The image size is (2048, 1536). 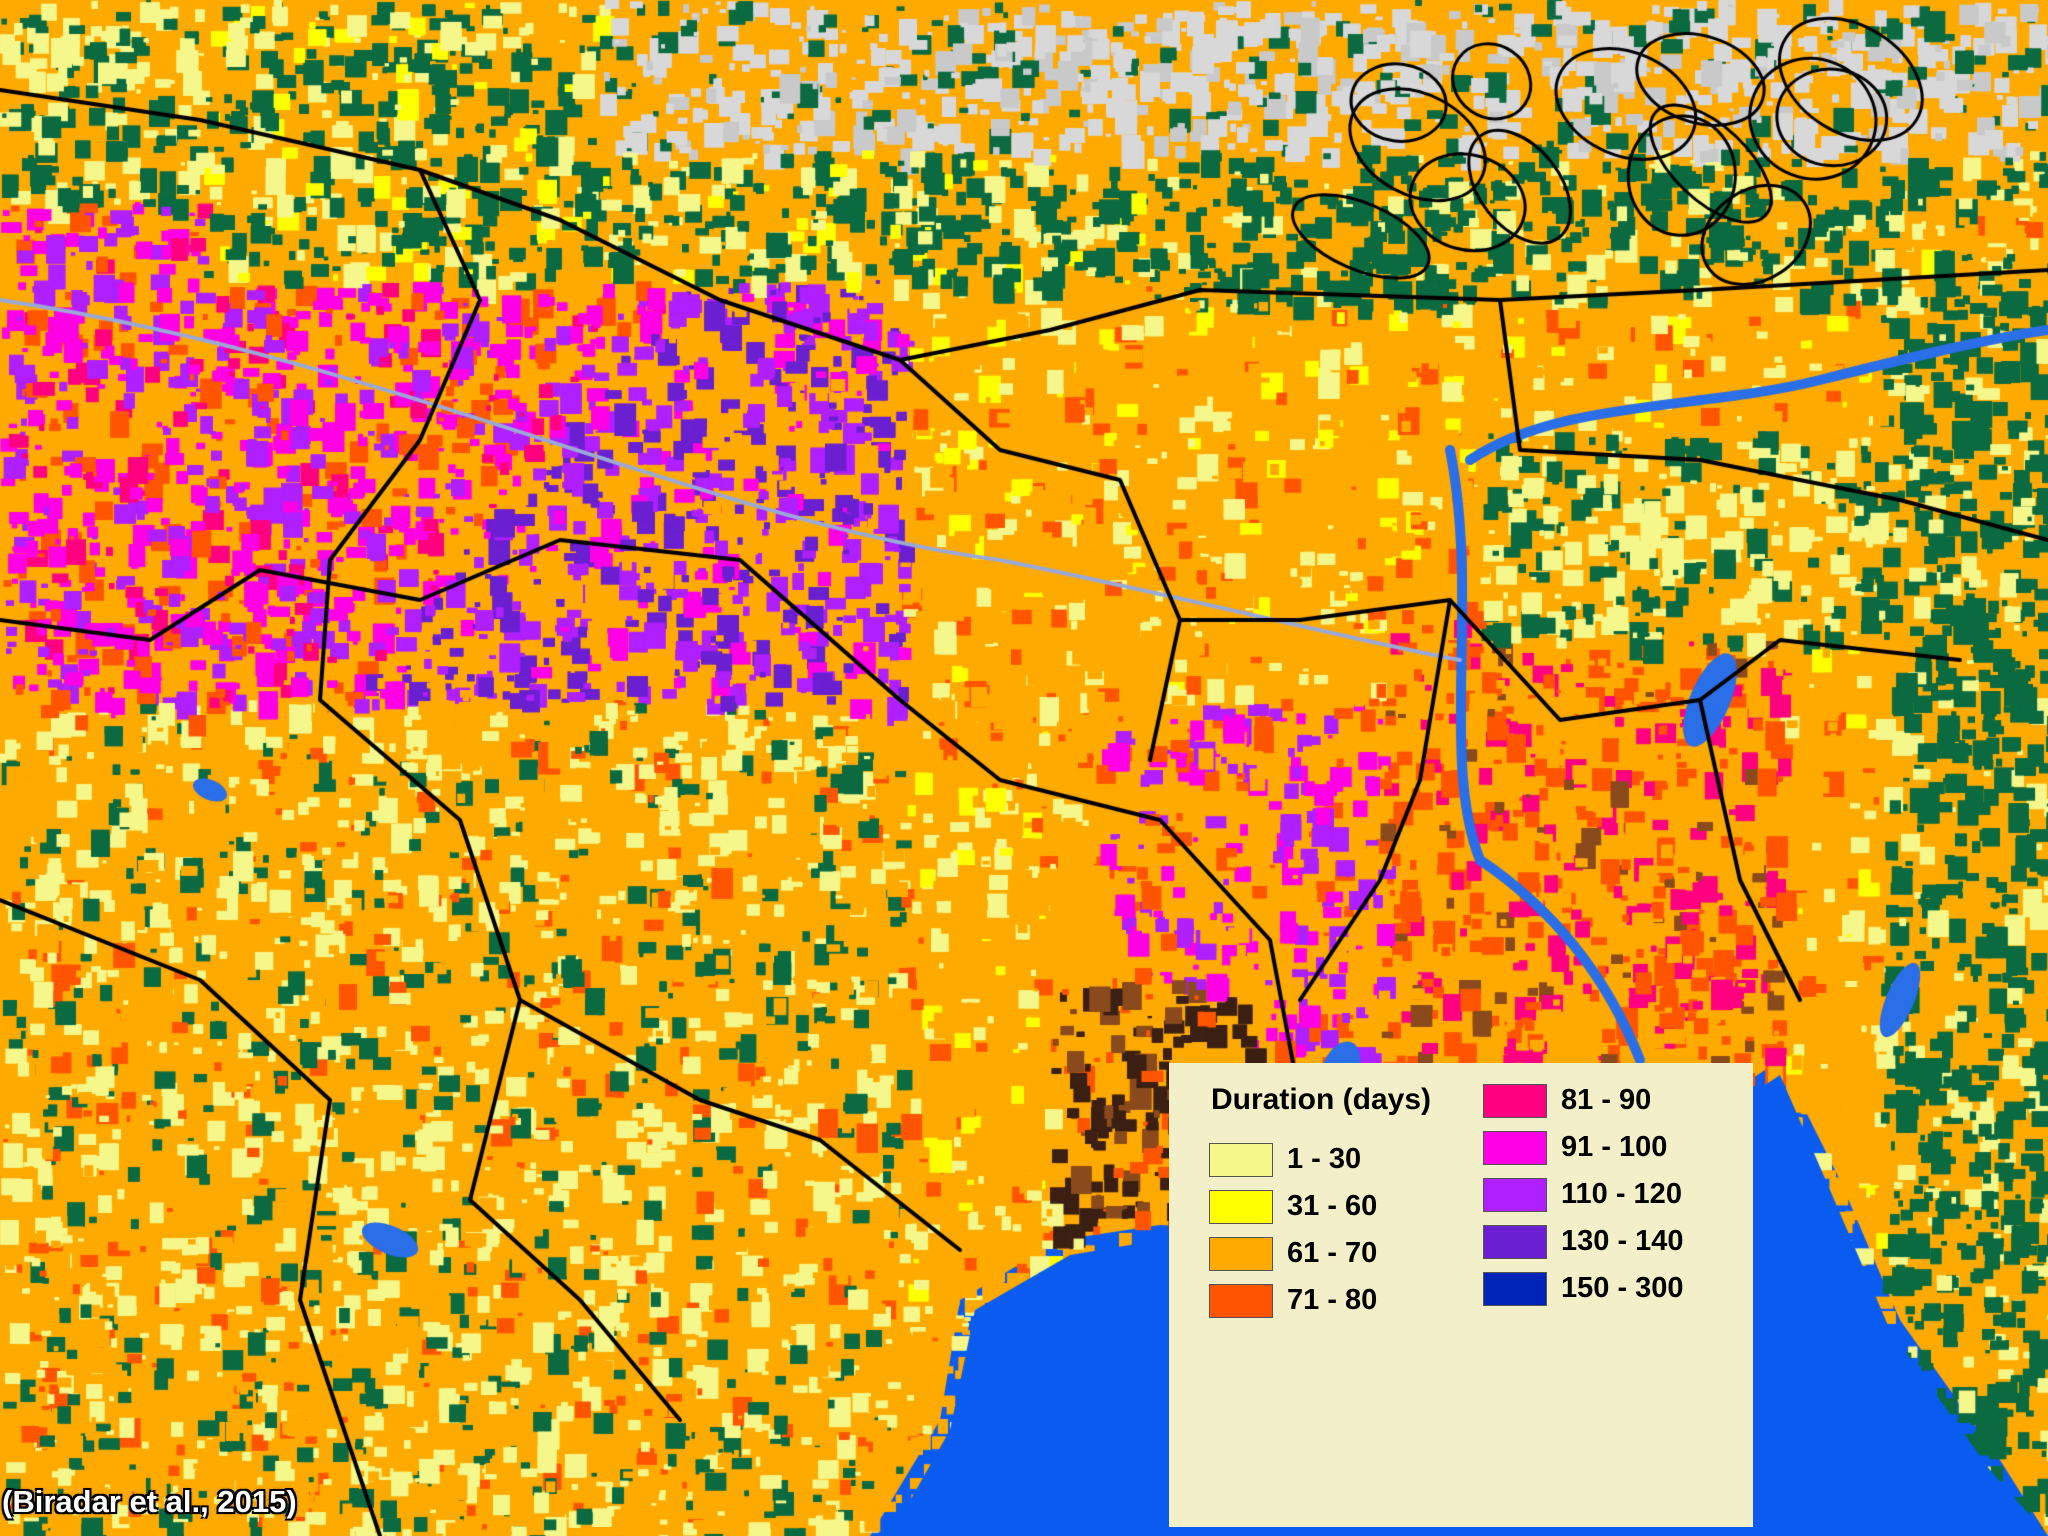 I want to click on legend-item: 130 - 140, so click(x=1583, y=1241).